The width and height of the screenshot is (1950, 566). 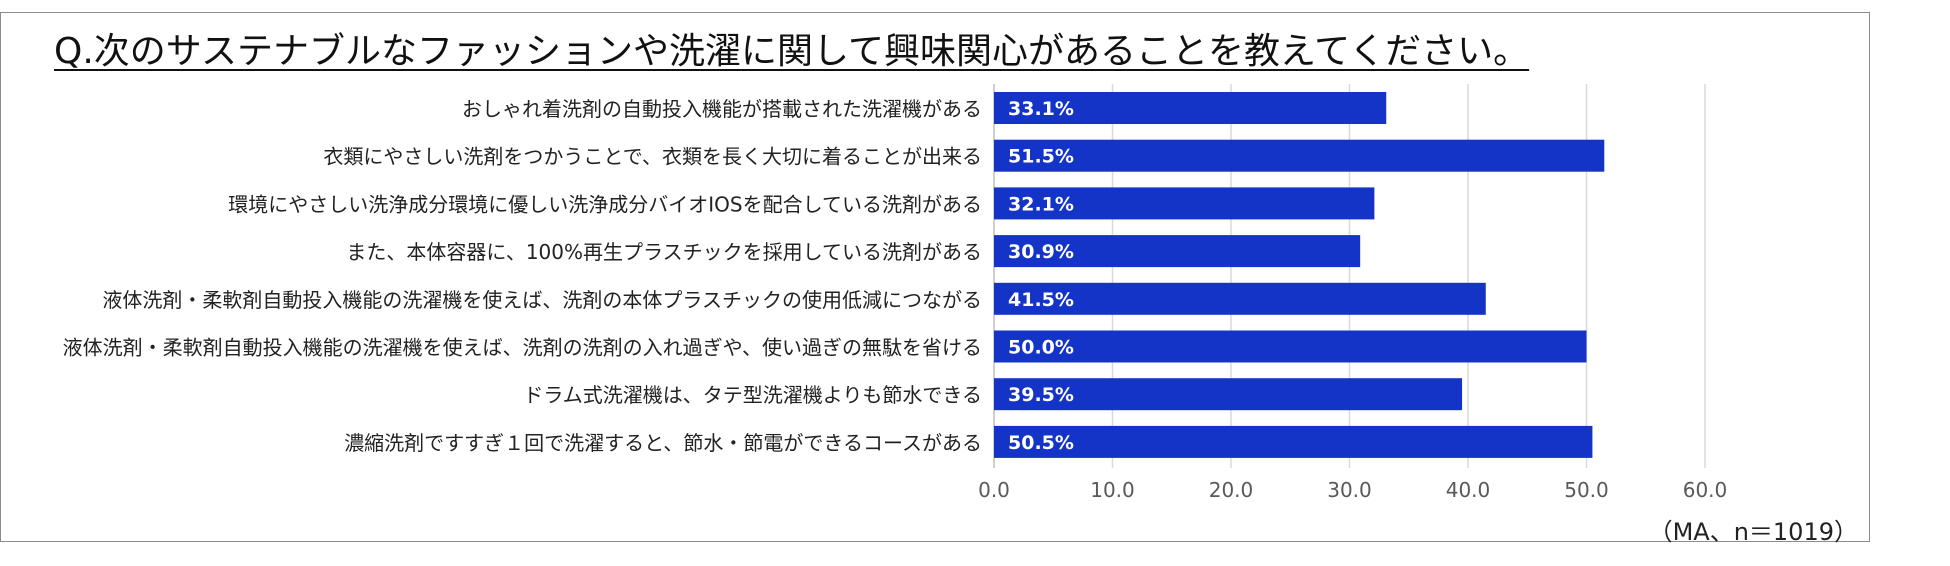 I want to click on data-label: 50.0%, so click(x=1041, y=348).